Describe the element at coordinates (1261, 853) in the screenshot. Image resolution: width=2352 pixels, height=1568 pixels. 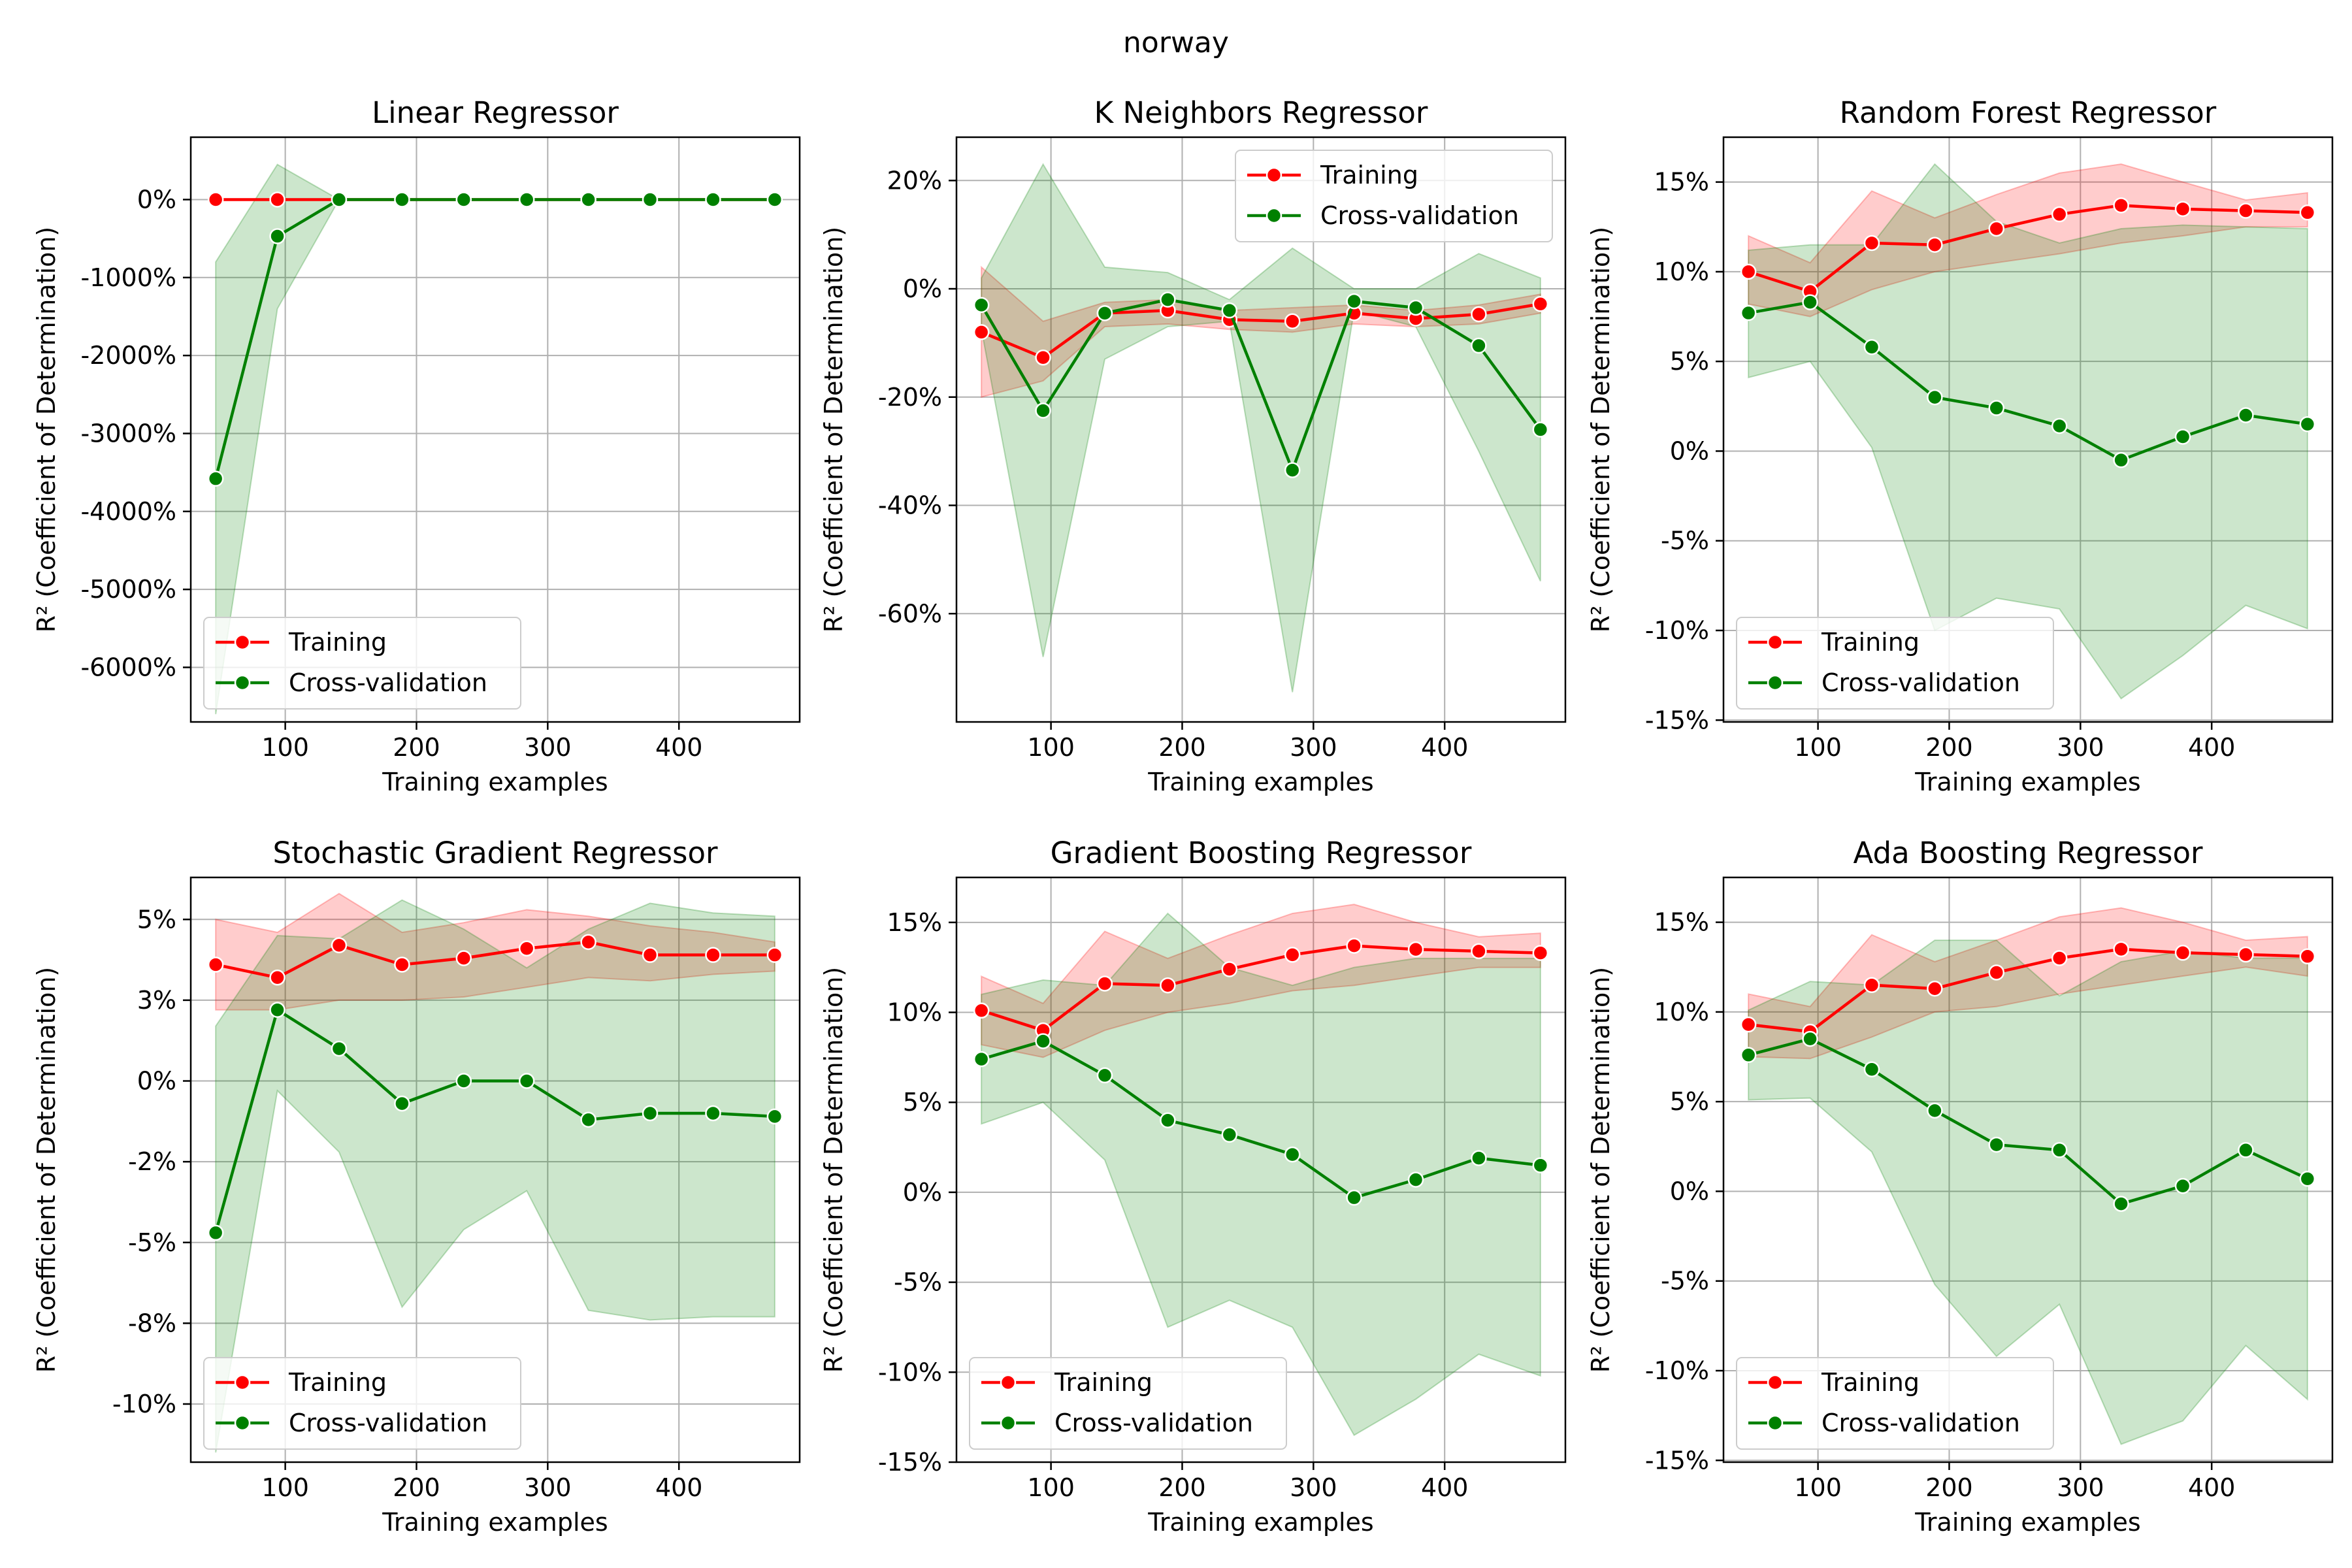
I see `chart-title: Gradient Boosting Regressor` at that location.